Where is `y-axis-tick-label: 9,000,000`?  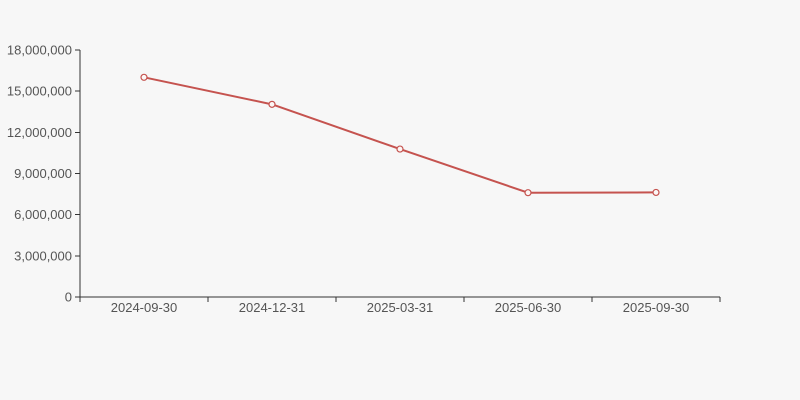 y-axis-tick-label: 9,000,000 is located at coordinates (43, 173).